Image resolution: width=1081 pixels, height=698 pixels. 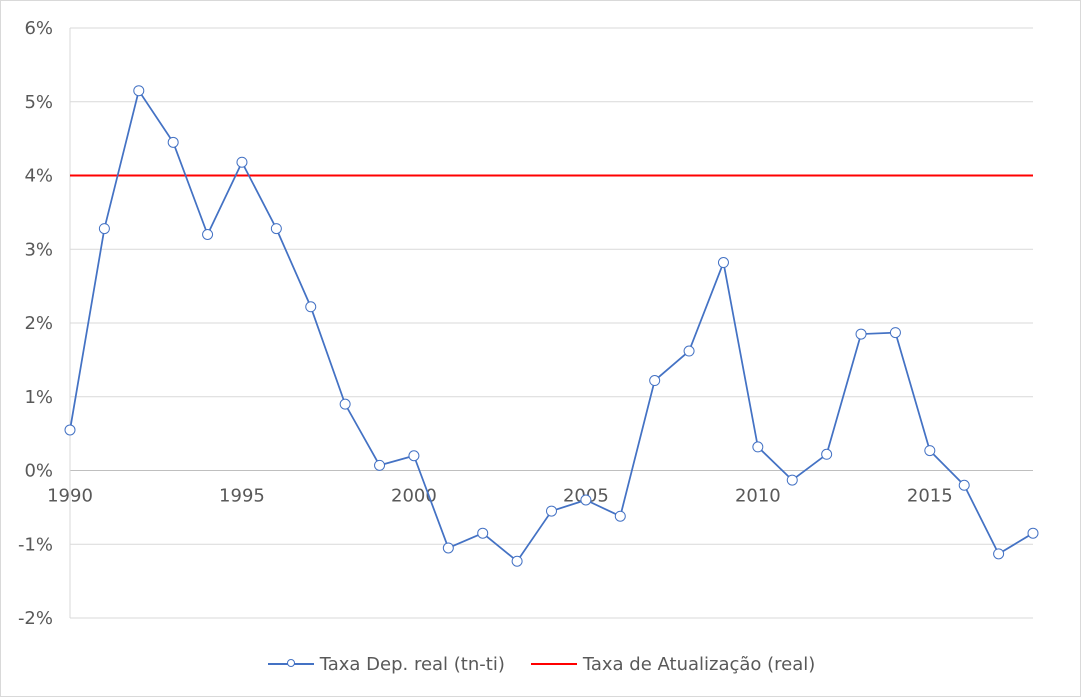 I want to click on y-tick-label-3: 1%, so click(x=38, y=397).